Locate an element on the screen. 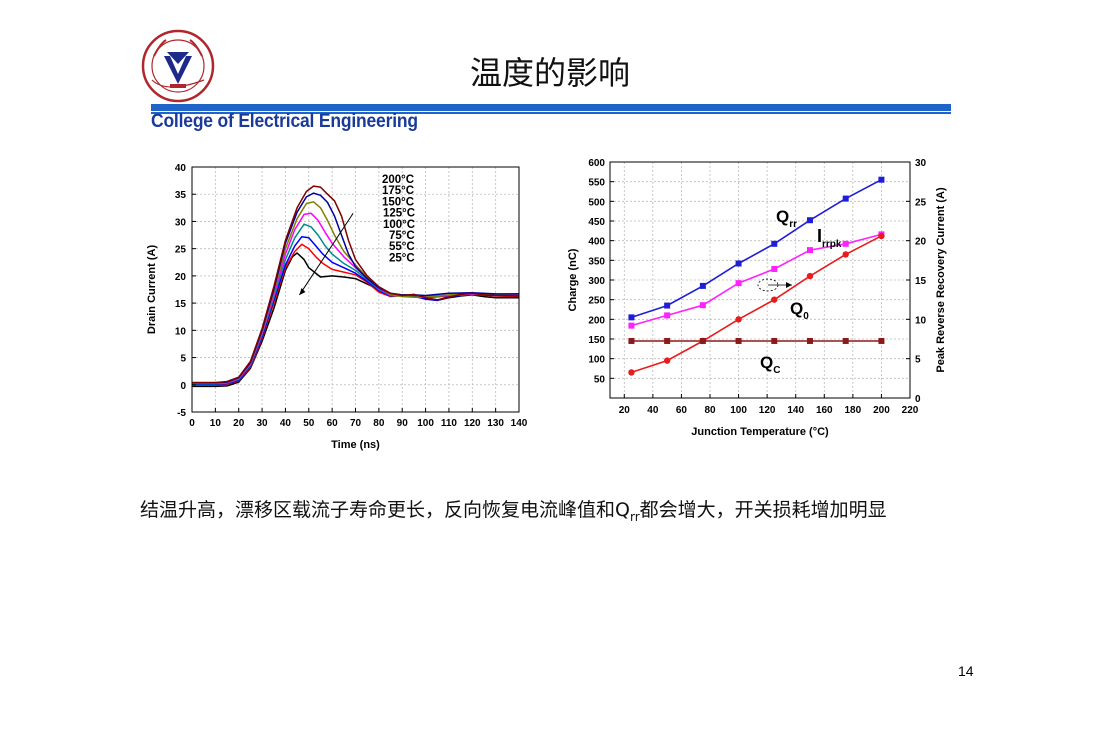 This screenshot has height=747, width=1118. y-right-axis-label: Peak Reverse Recovery Current (A) is located at coordinates (941, 280).